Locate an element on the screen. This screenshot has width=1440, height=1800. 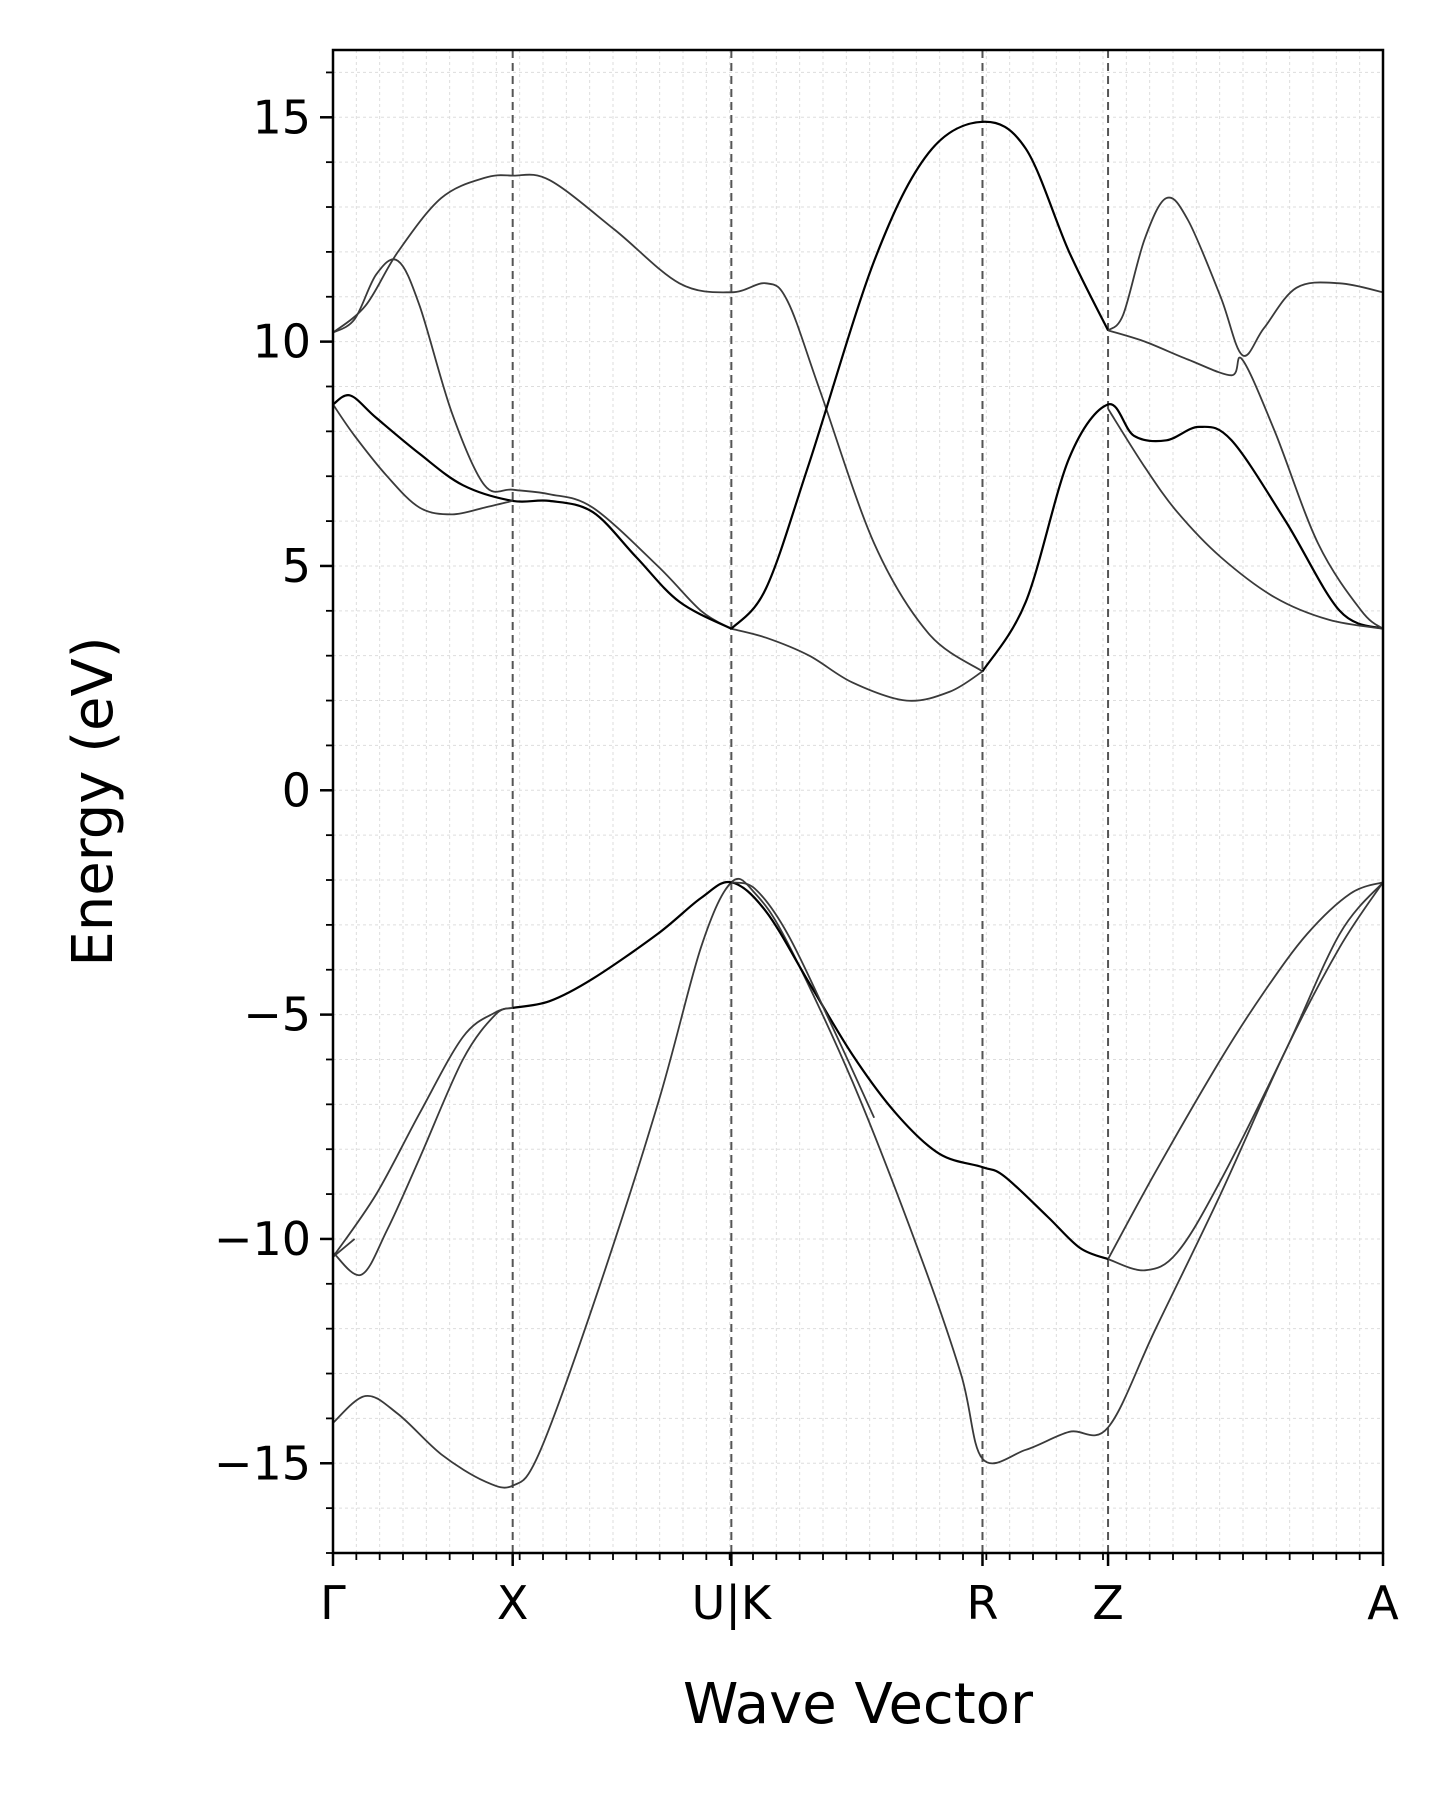
x-tick-label: X is located at coordinates (513, 1603).